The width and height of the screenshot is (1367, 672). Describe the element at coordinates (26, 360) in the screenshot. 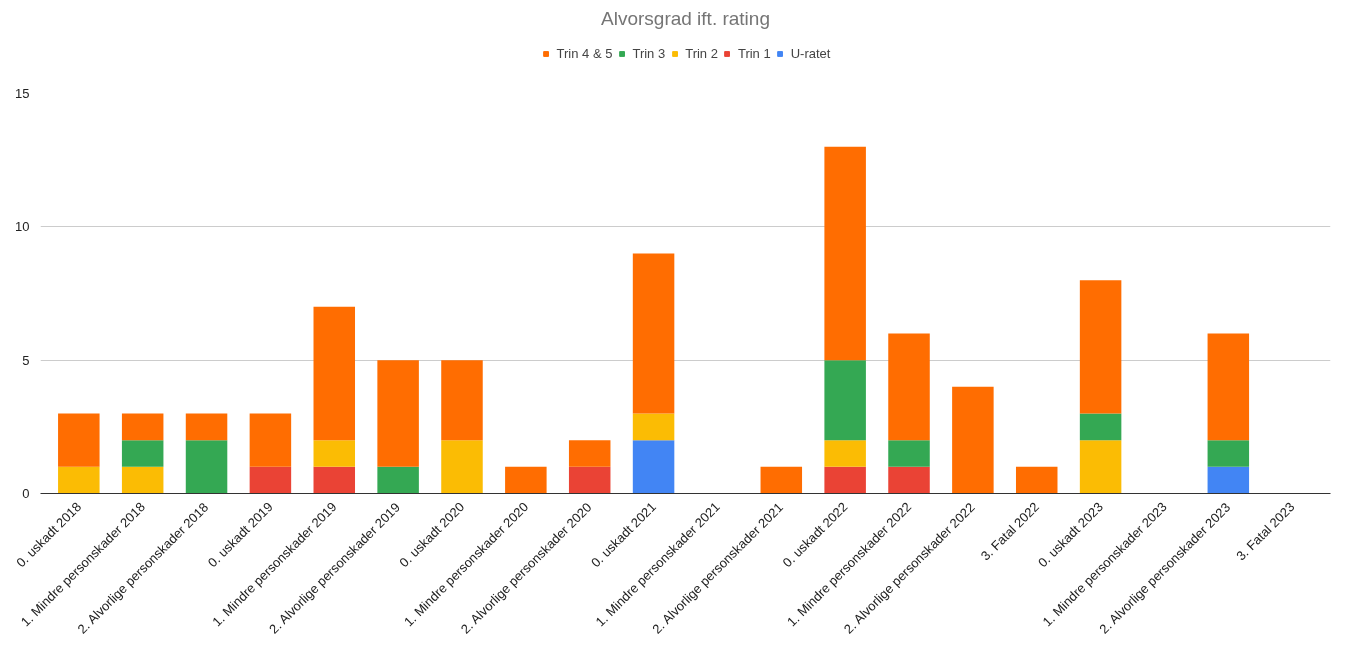

I see `y-tick-label: 5` at that location.